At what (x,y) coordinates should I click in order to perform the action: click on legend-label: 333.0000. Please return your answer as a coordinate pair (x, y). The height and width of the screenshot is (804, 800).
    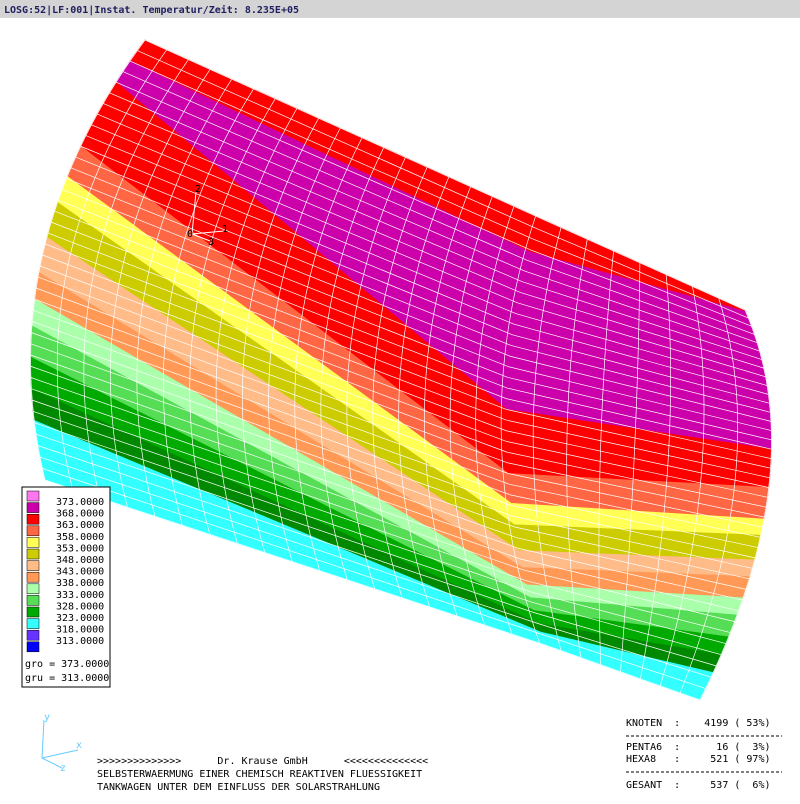
    Looking at the image, I should click on (80, 595).